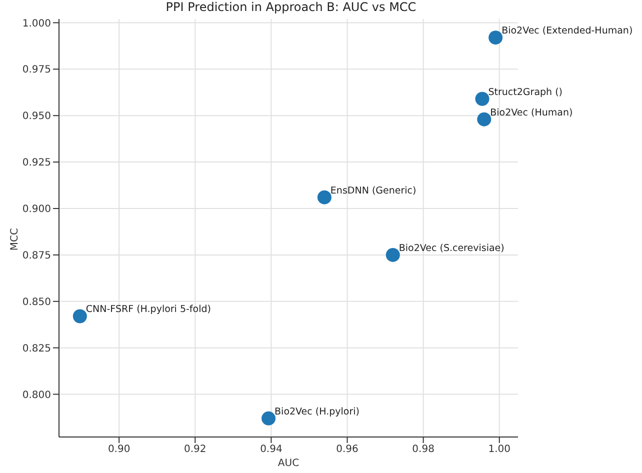 The height and width of the screenshot is (473, 642). I want to click on chart-title: PPI Prediction in Approach B: AUC vs MCC, so click(291, 7).